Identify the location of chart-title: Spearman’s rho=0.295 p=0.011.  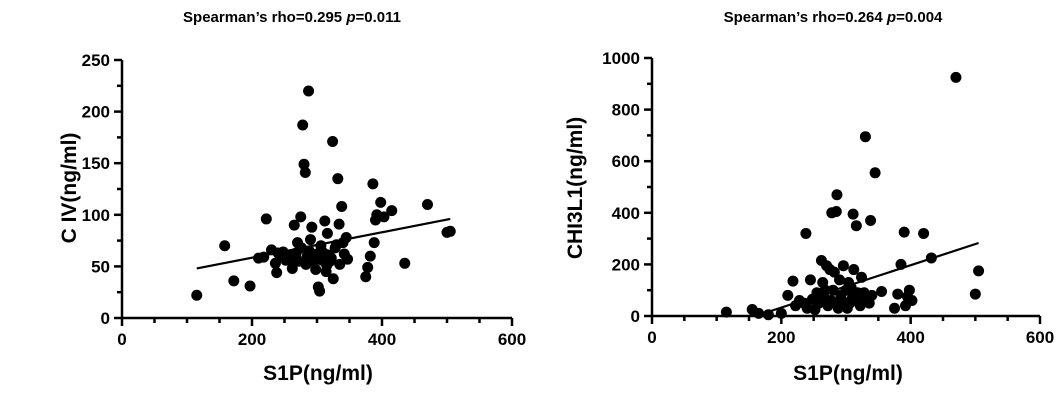
(292, 17).